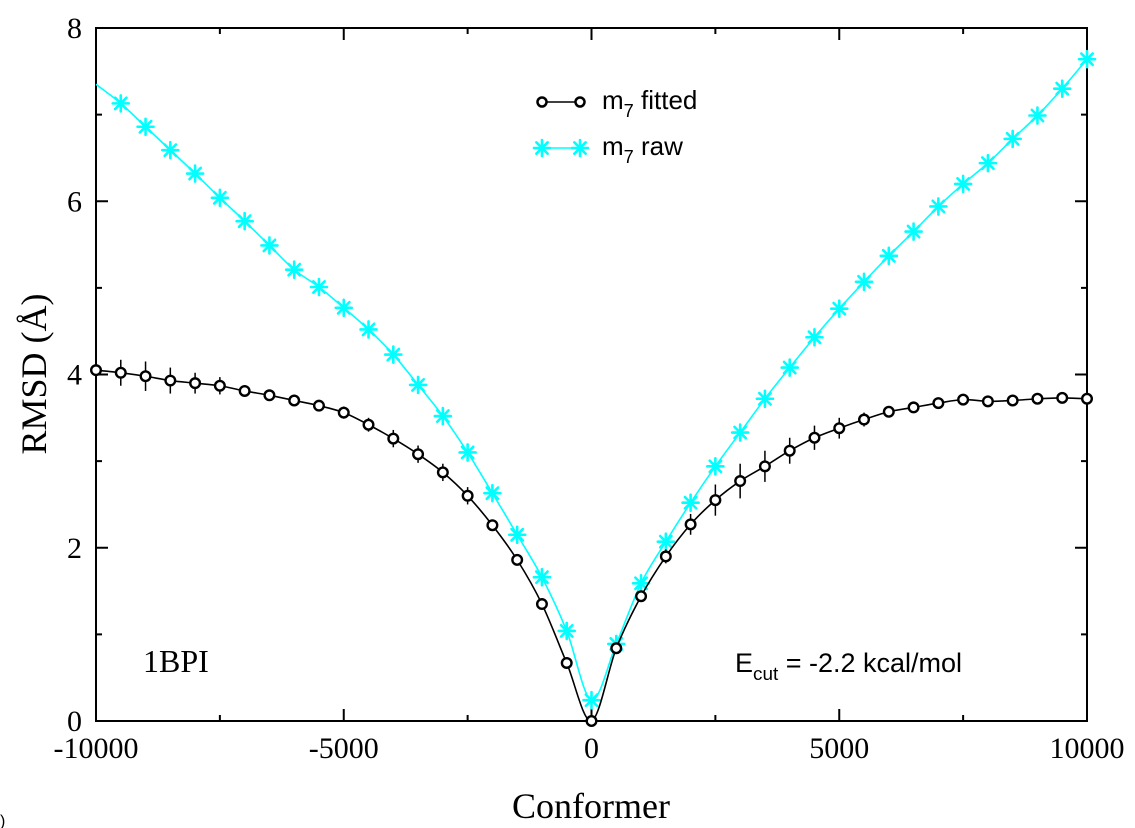 The width and height of the screenshot is (1135, 828). What do you see at coordinates (658, 146) in the screenshot?
I see `legend-label-raw-rest: raw` at bounding box center [658, 146].